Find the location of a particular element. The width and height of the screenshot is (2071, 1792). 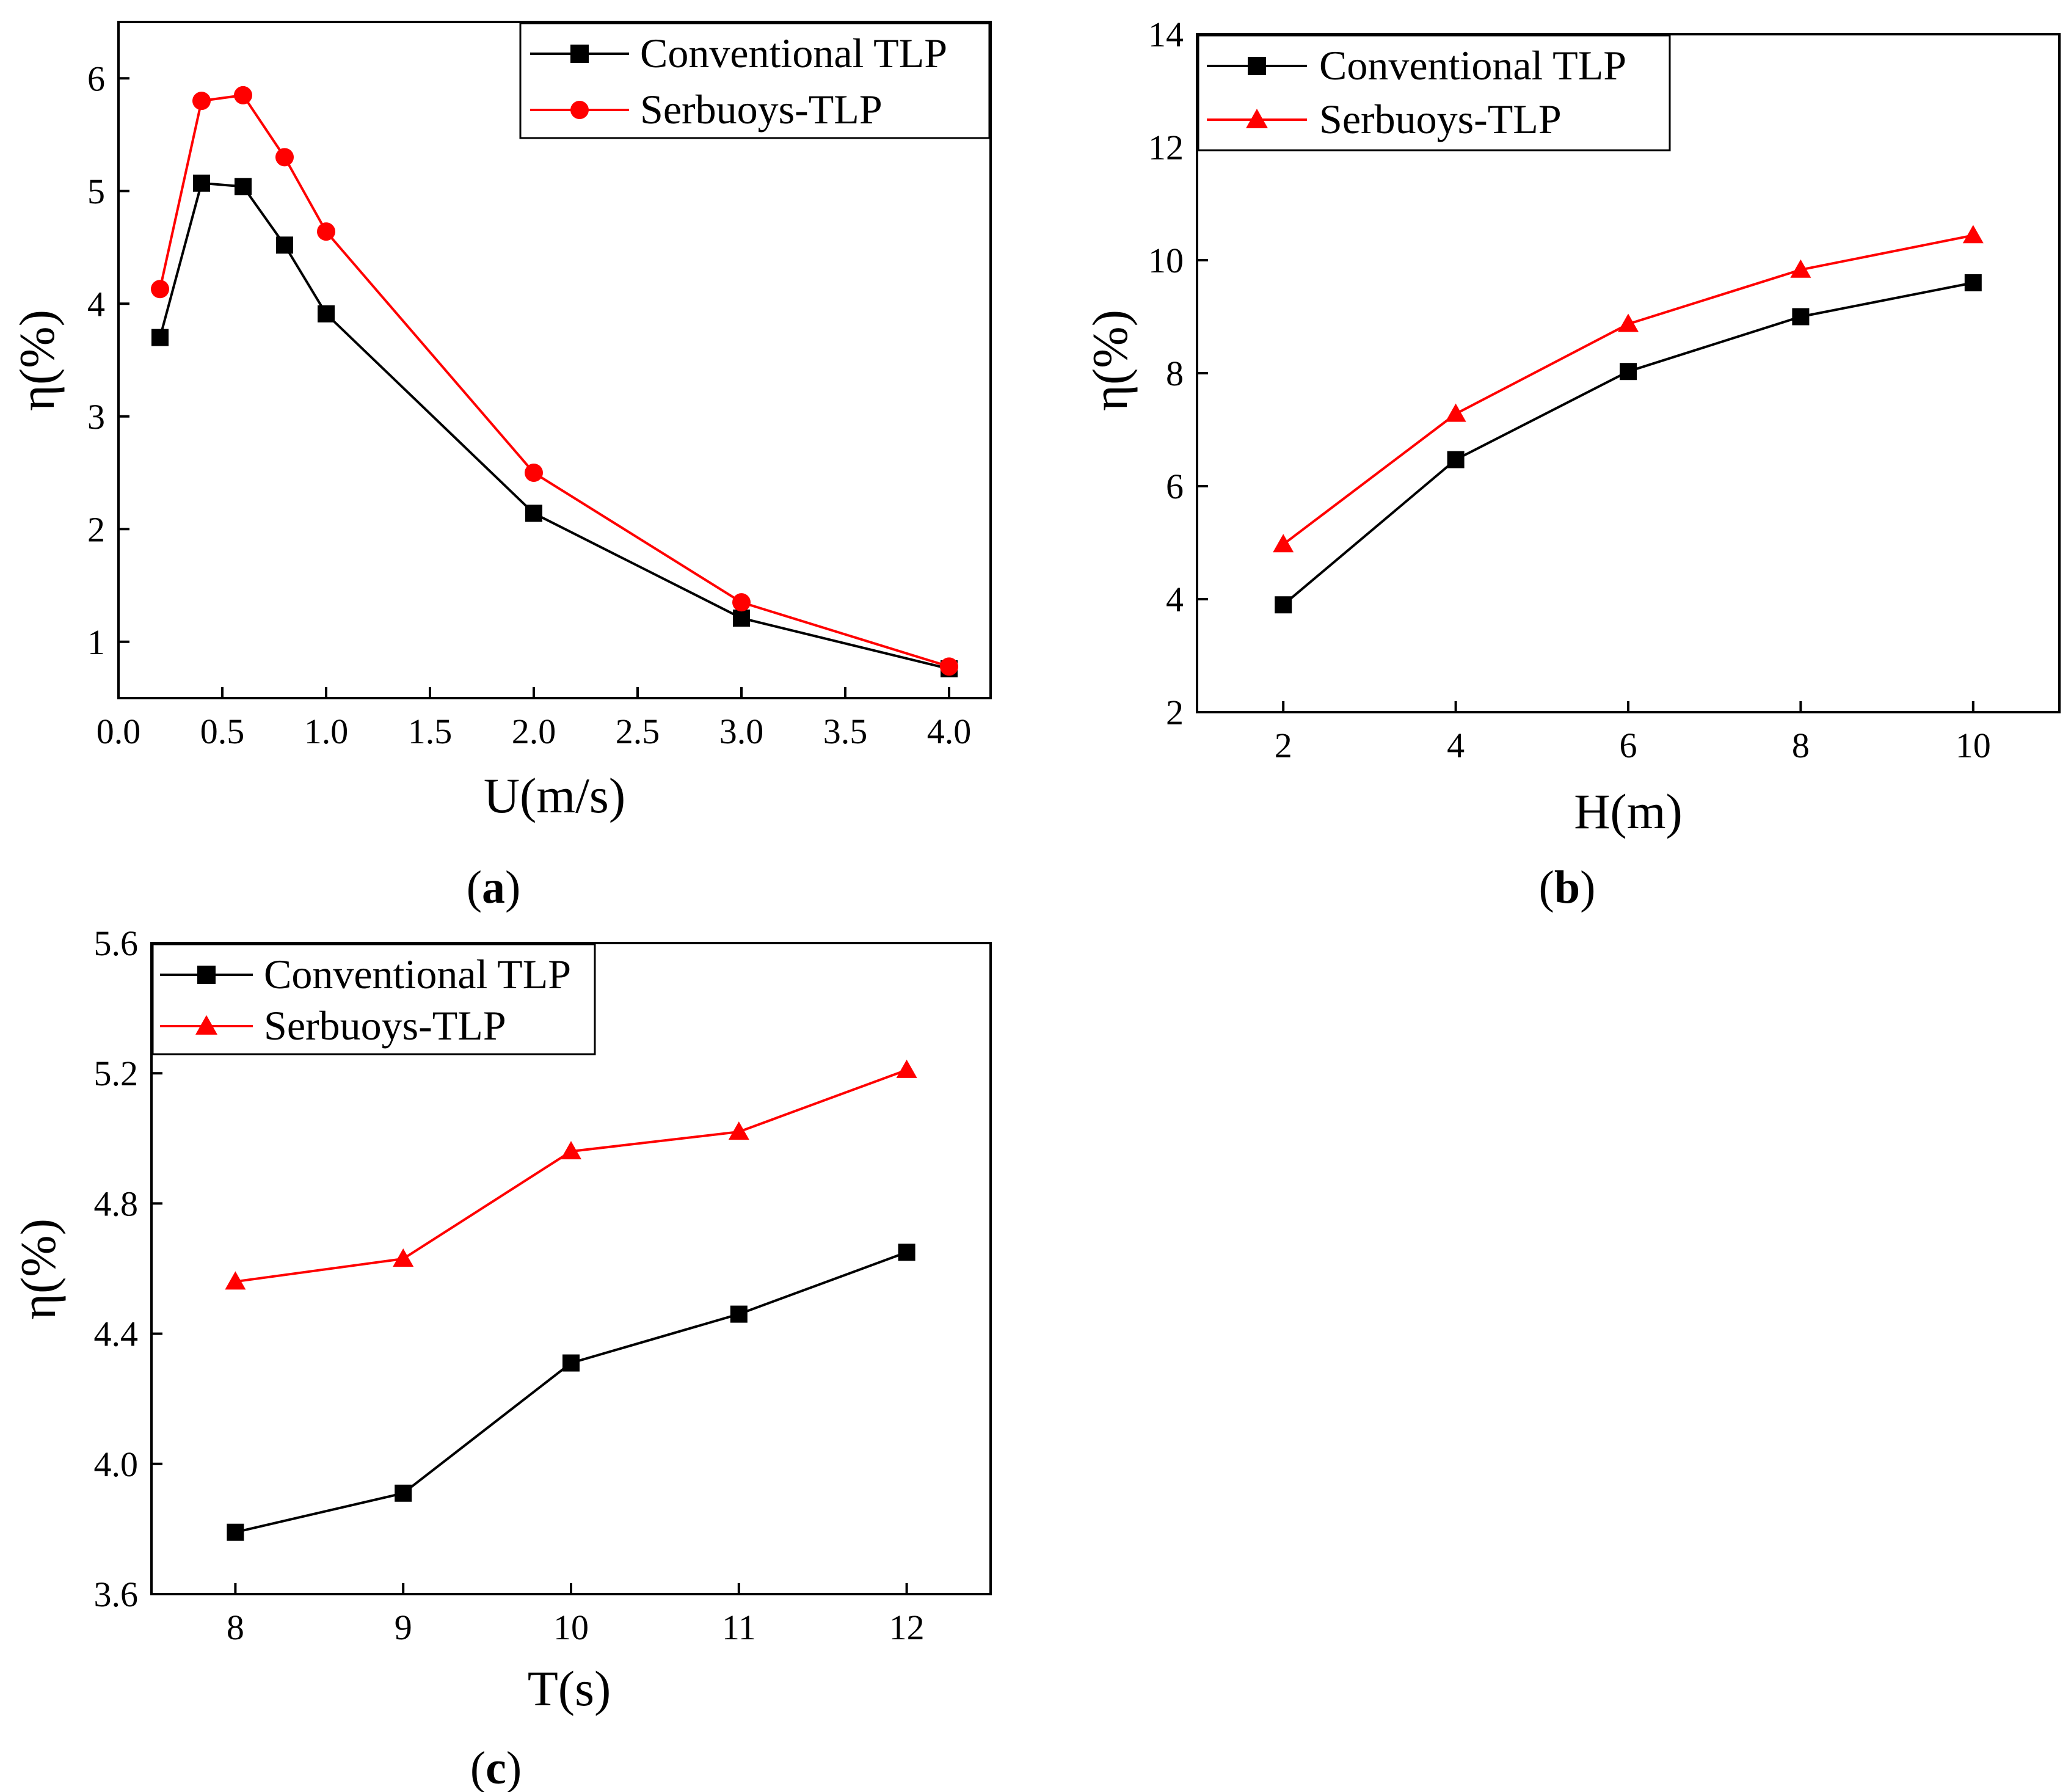

legend-a: Conventional TLP Serbuoys-TLP is located at coordinates (755, 80).